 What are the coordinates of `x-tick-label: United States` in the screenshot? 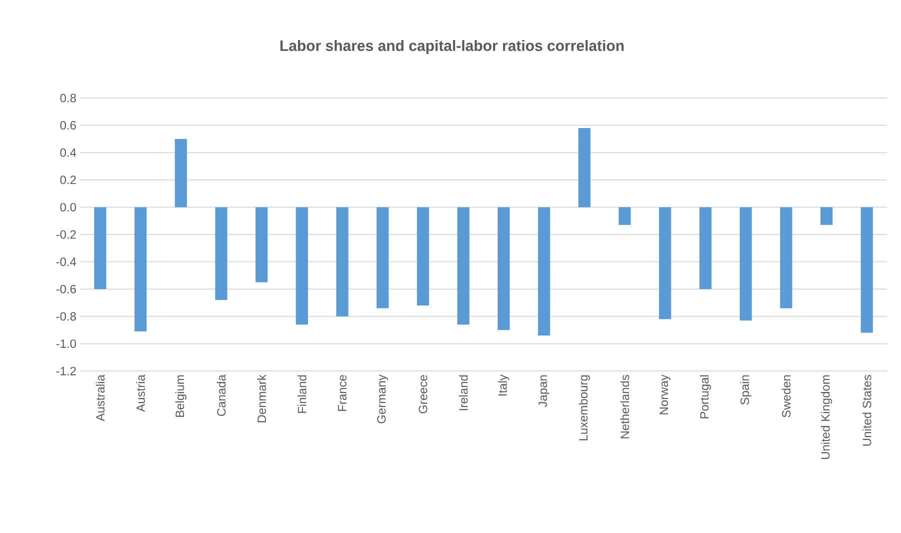 It's located at (867, 410).